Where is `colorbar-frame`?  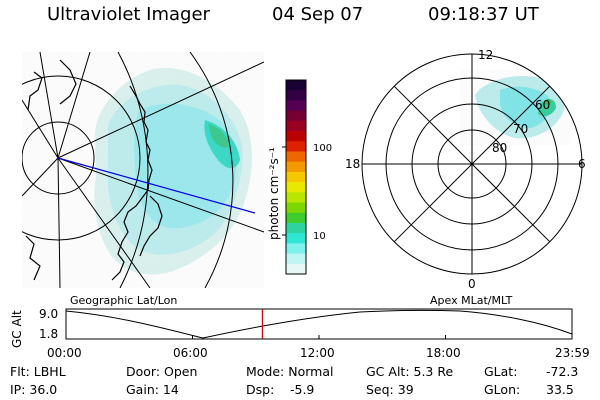
colorbar-frame is located at coordinates (296, 177).